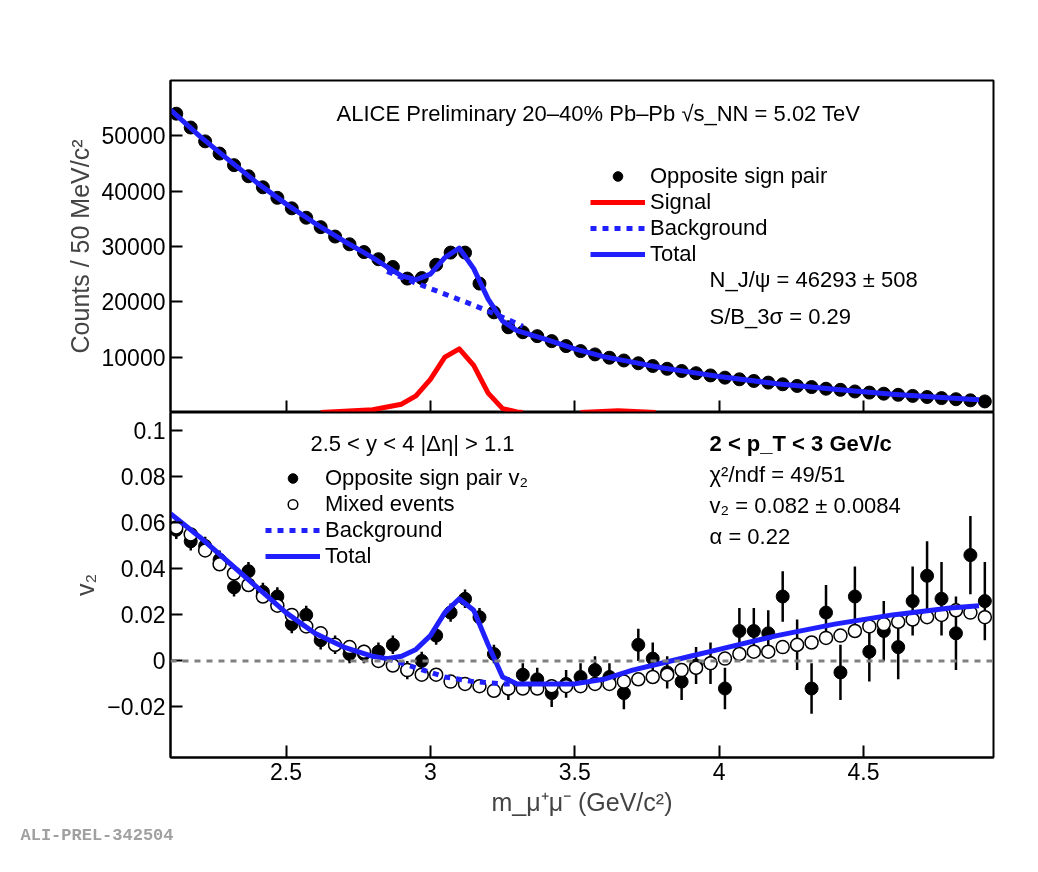  What do you see at coordinates (143, 615) in the screenshot?
I see `y-tick-label: 0.02` at bounding box center [143, 615].